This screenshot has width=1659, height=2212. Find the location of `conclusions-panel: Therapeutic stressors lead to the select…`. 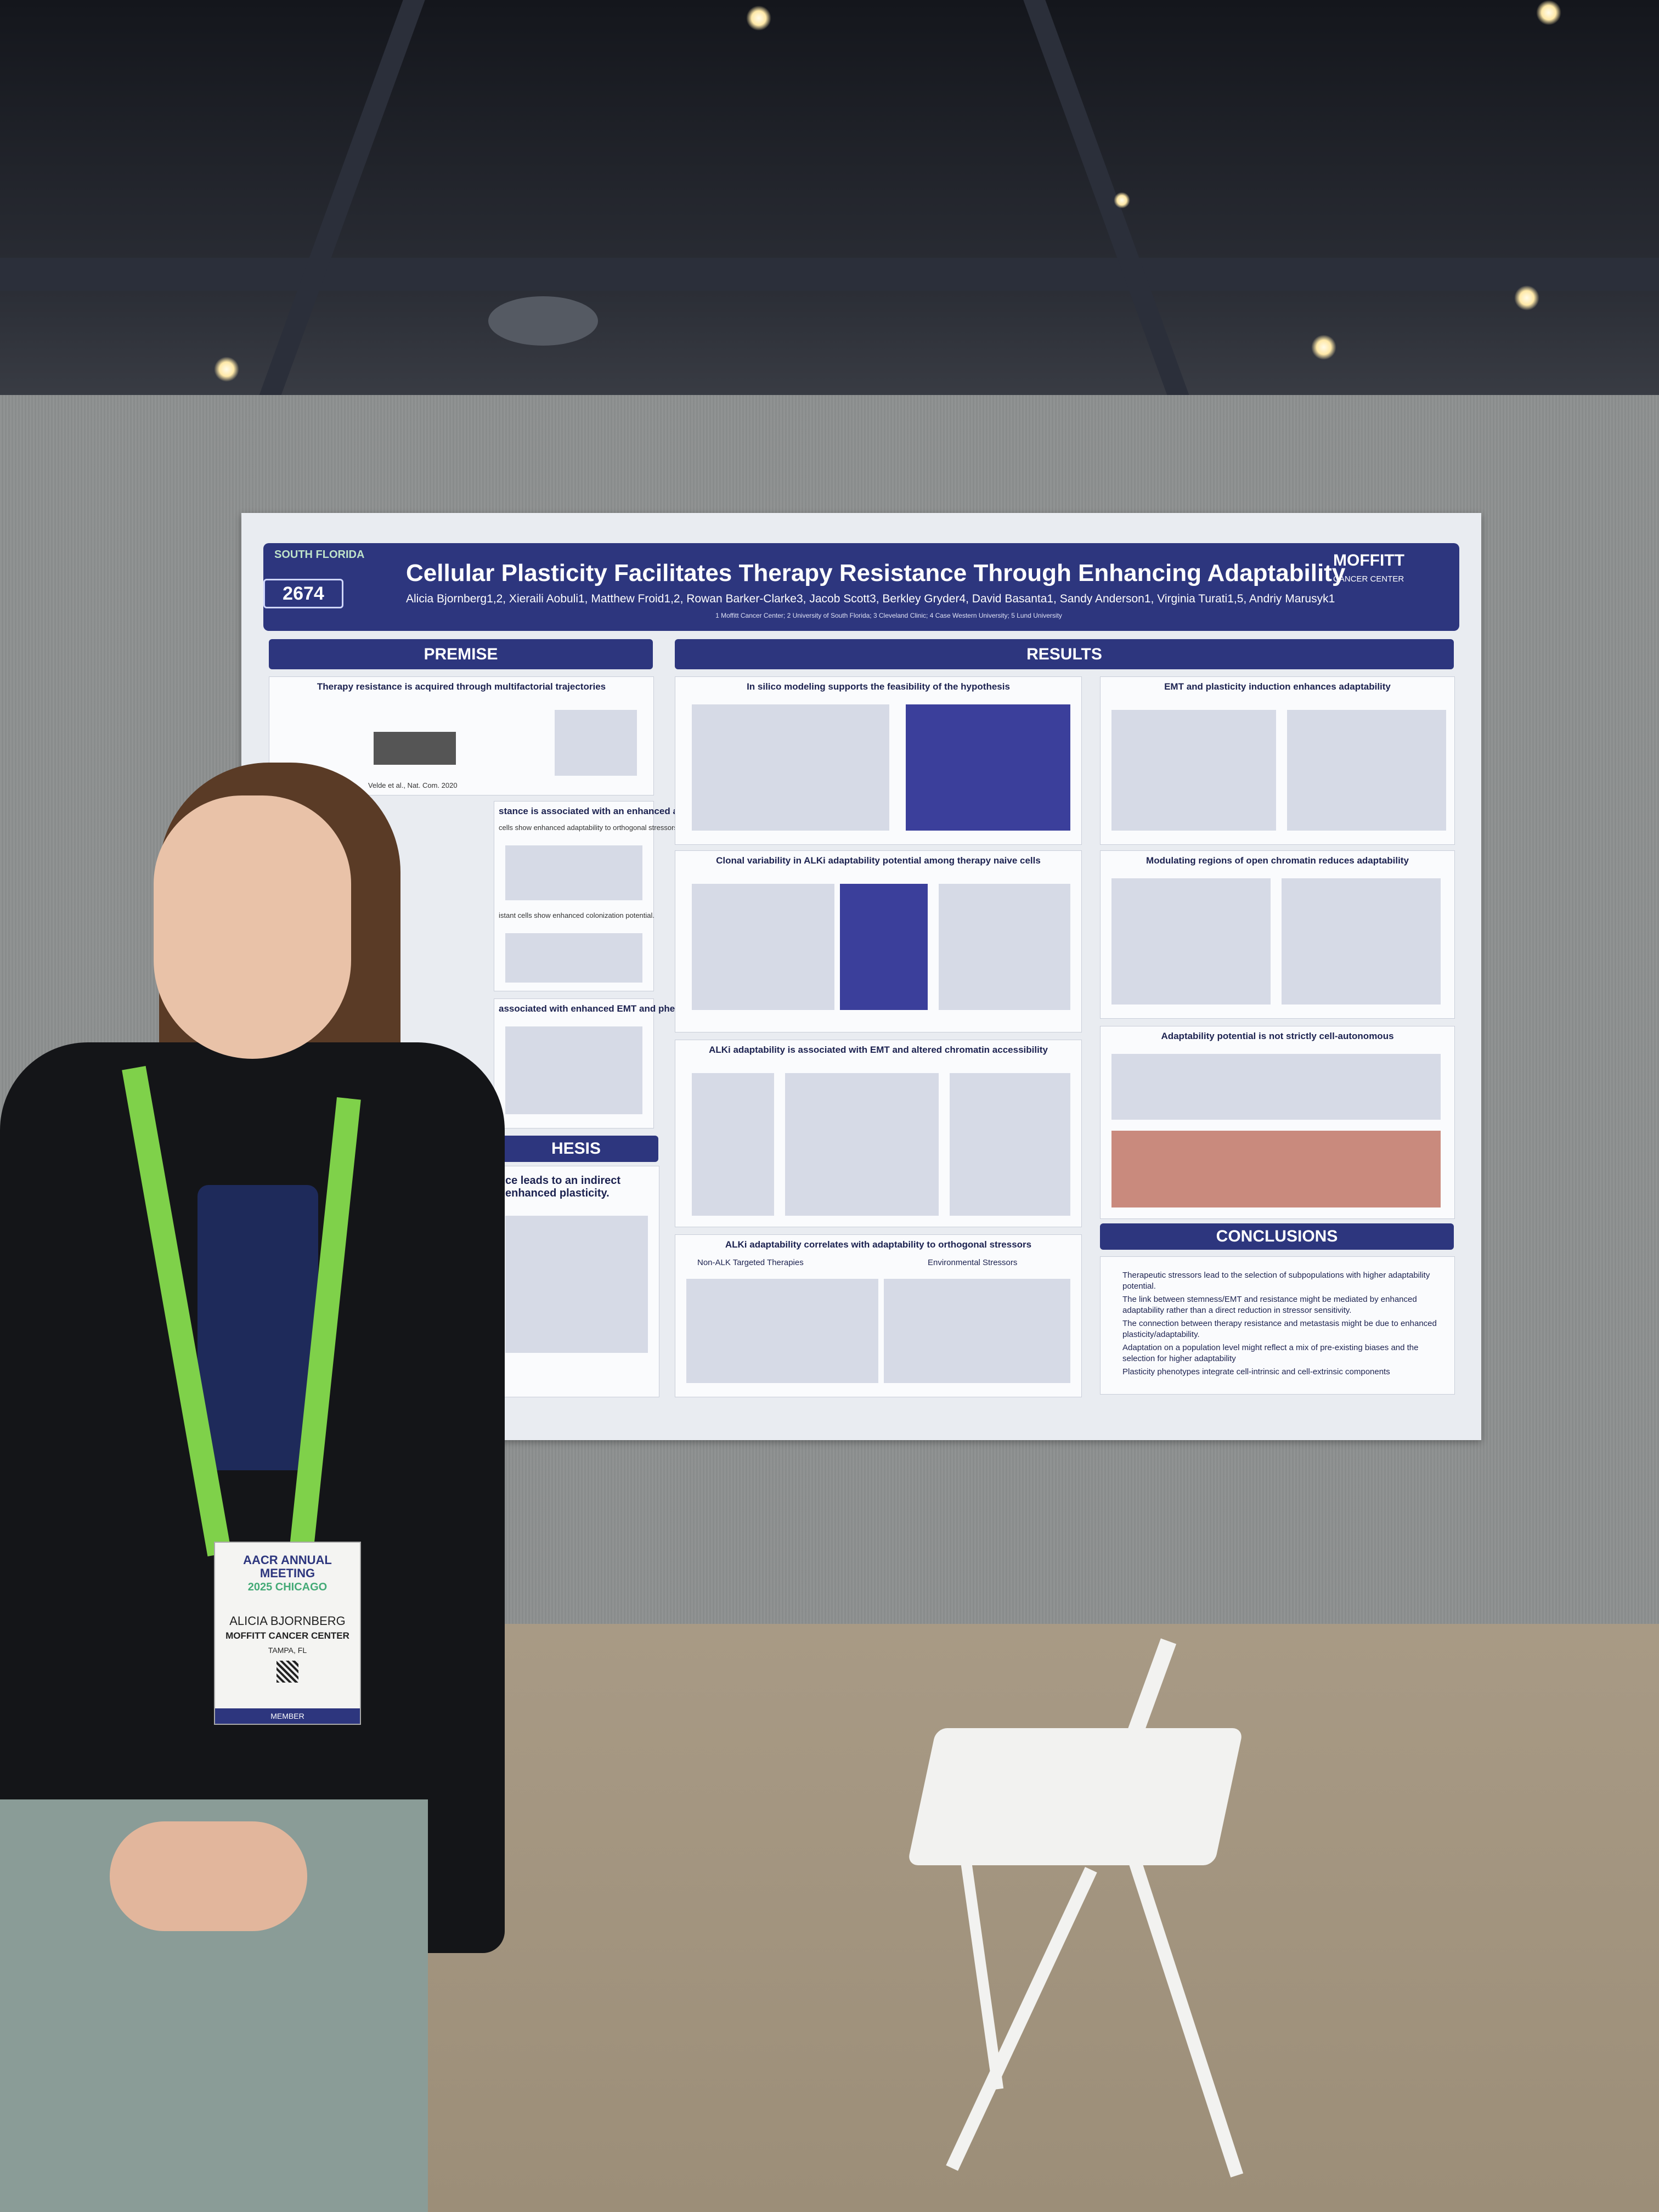

conclusions-panel: Therapeutic stressors lead to the select… is located at coordinates (1277, 1325).